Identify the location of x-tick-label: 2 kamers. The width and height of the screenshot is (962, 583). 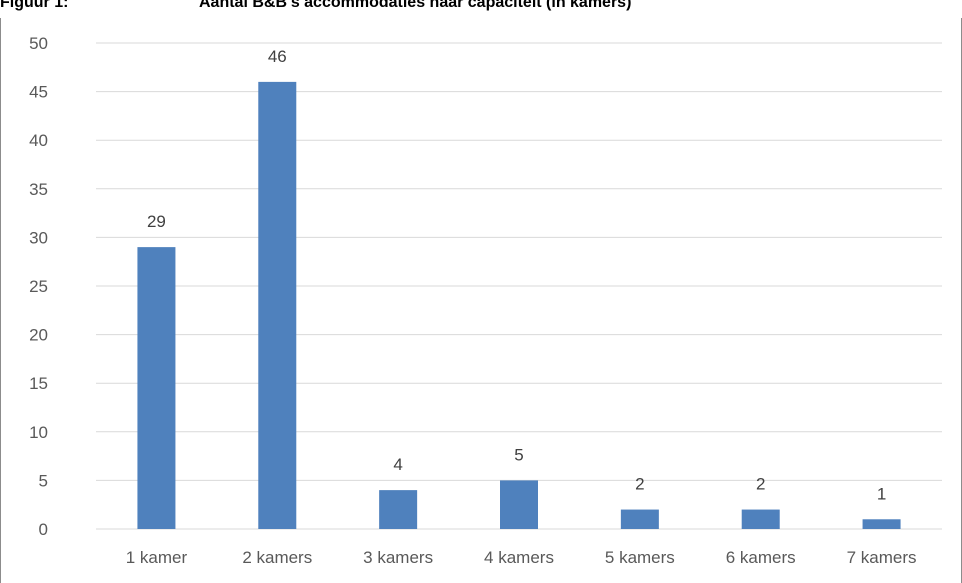
(277, 557).